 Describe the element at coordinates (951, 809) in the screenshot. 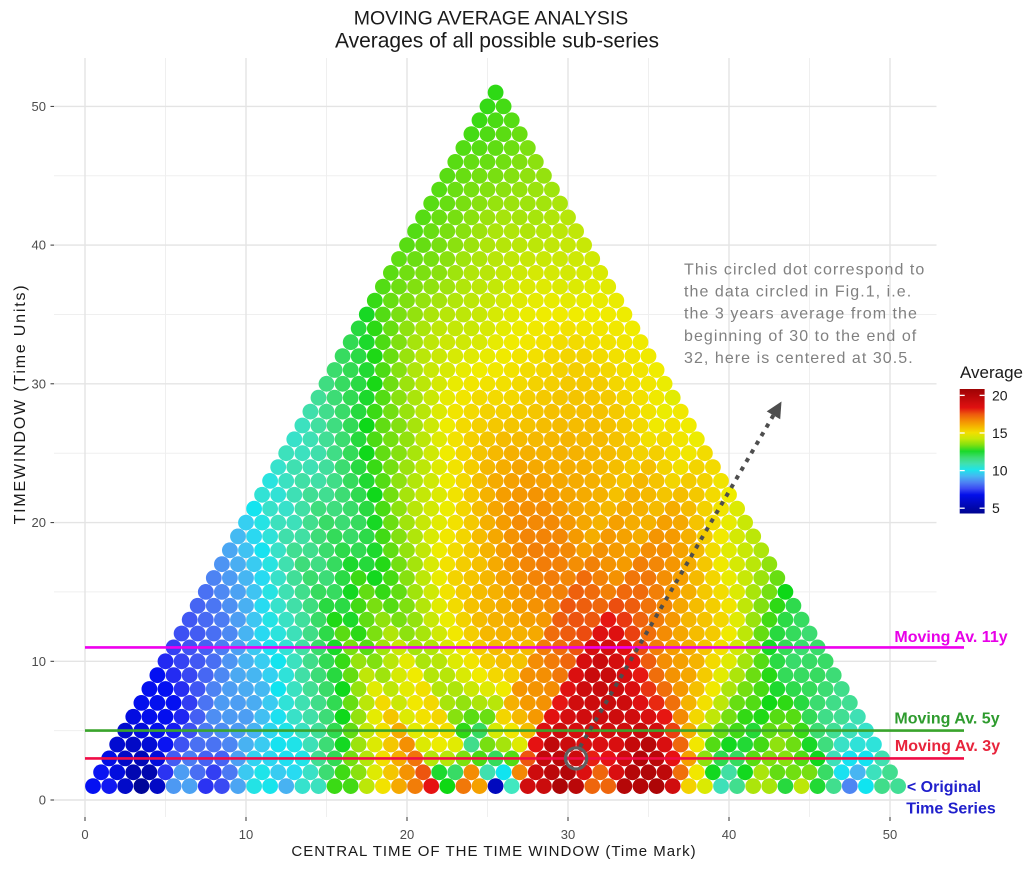

I see `svg-text: Time Series` at that location.